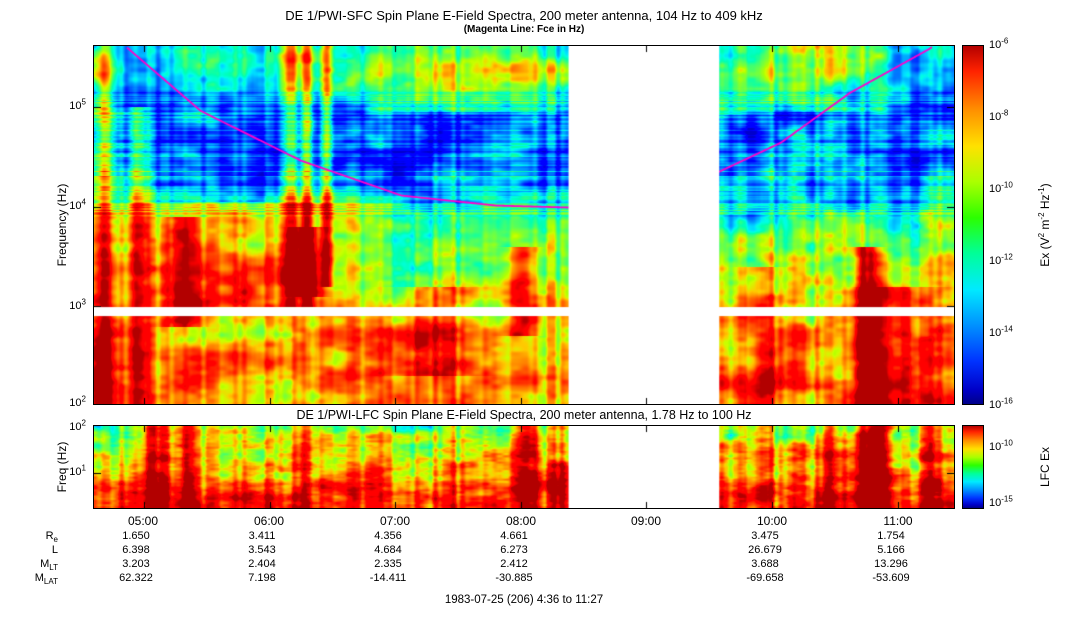 This screenshot has height=620, width=1083. I want to click on lfc-spectrogram-canvas, so click(524, 467).